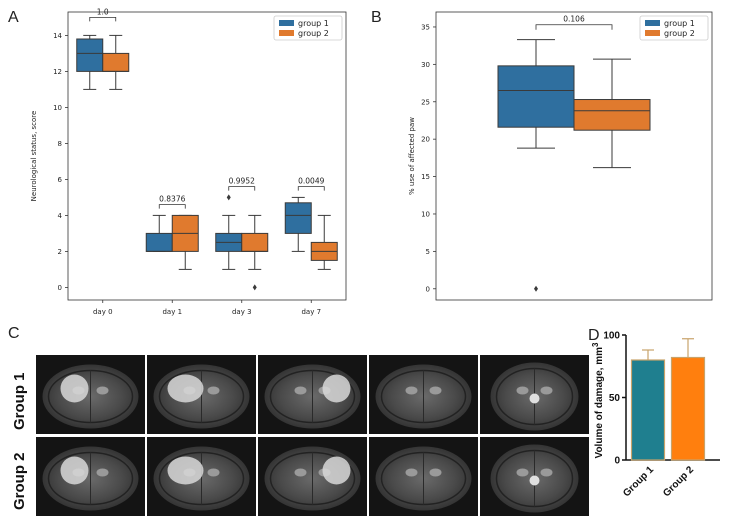 The height and width of the screenshot is (526, 737). What do you see at coordinates (612, 115) in the screenshot?
I see `box-group2-box` at bounding box center [612, 115].